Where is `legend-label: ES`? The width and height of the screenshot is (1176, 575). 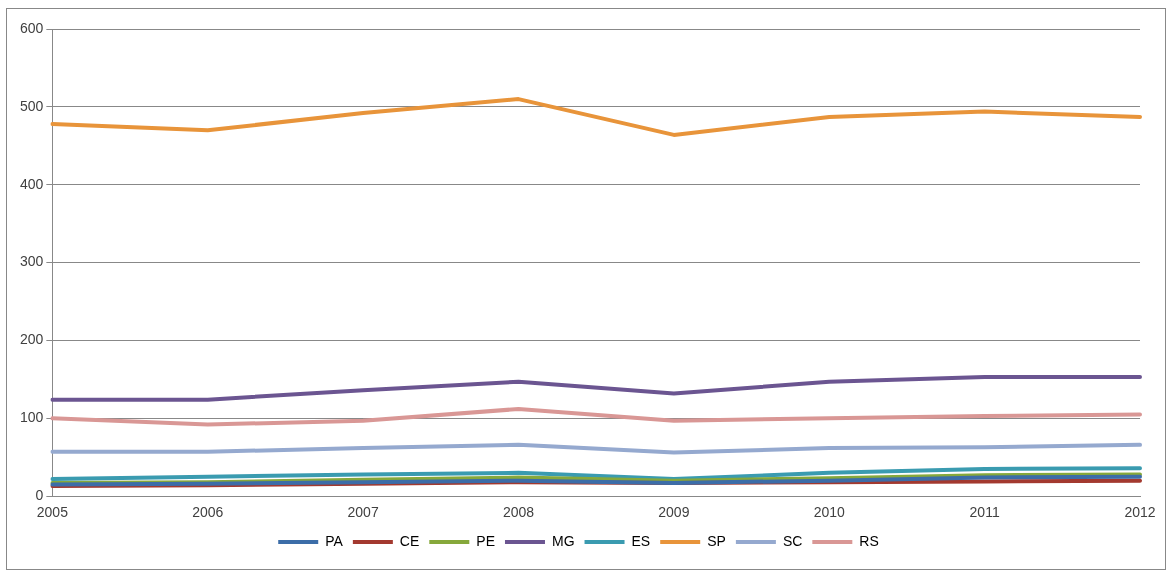
legend-label: ES is located at coordinates (641, 540).